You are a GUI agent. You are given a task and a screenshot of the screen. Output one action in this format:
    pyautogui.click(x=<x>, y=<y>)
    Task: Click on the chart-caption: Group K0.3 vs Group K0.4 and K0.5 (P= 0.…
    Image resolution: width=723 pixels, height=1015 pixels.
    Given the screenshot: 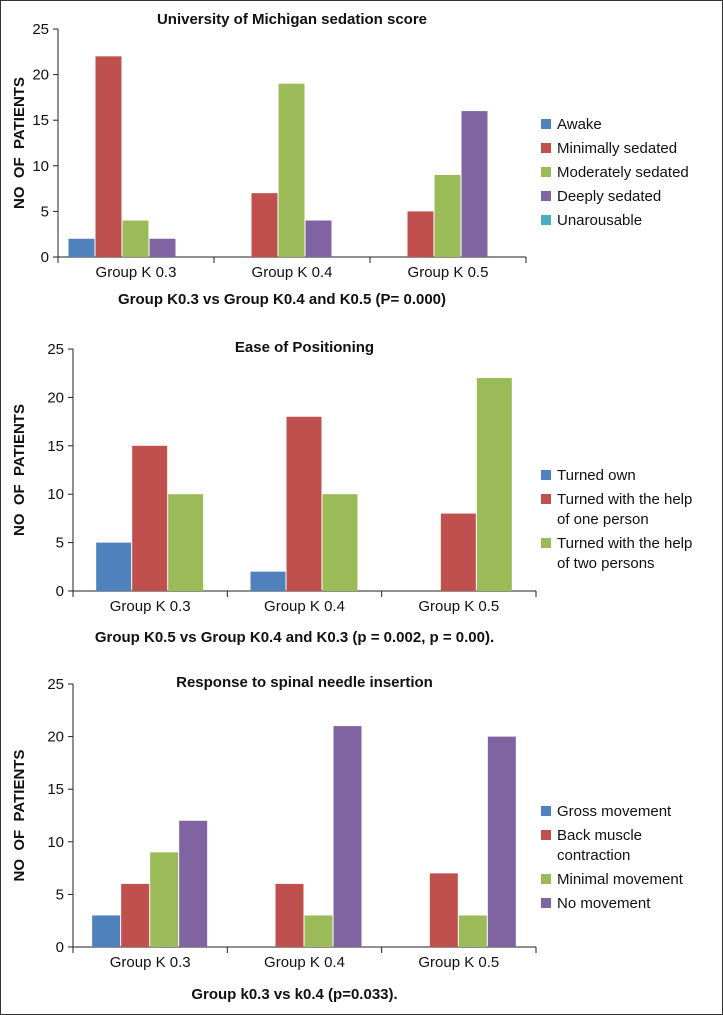 What is the action you would take?
    pyautogui.click(x=282, y=299)
    